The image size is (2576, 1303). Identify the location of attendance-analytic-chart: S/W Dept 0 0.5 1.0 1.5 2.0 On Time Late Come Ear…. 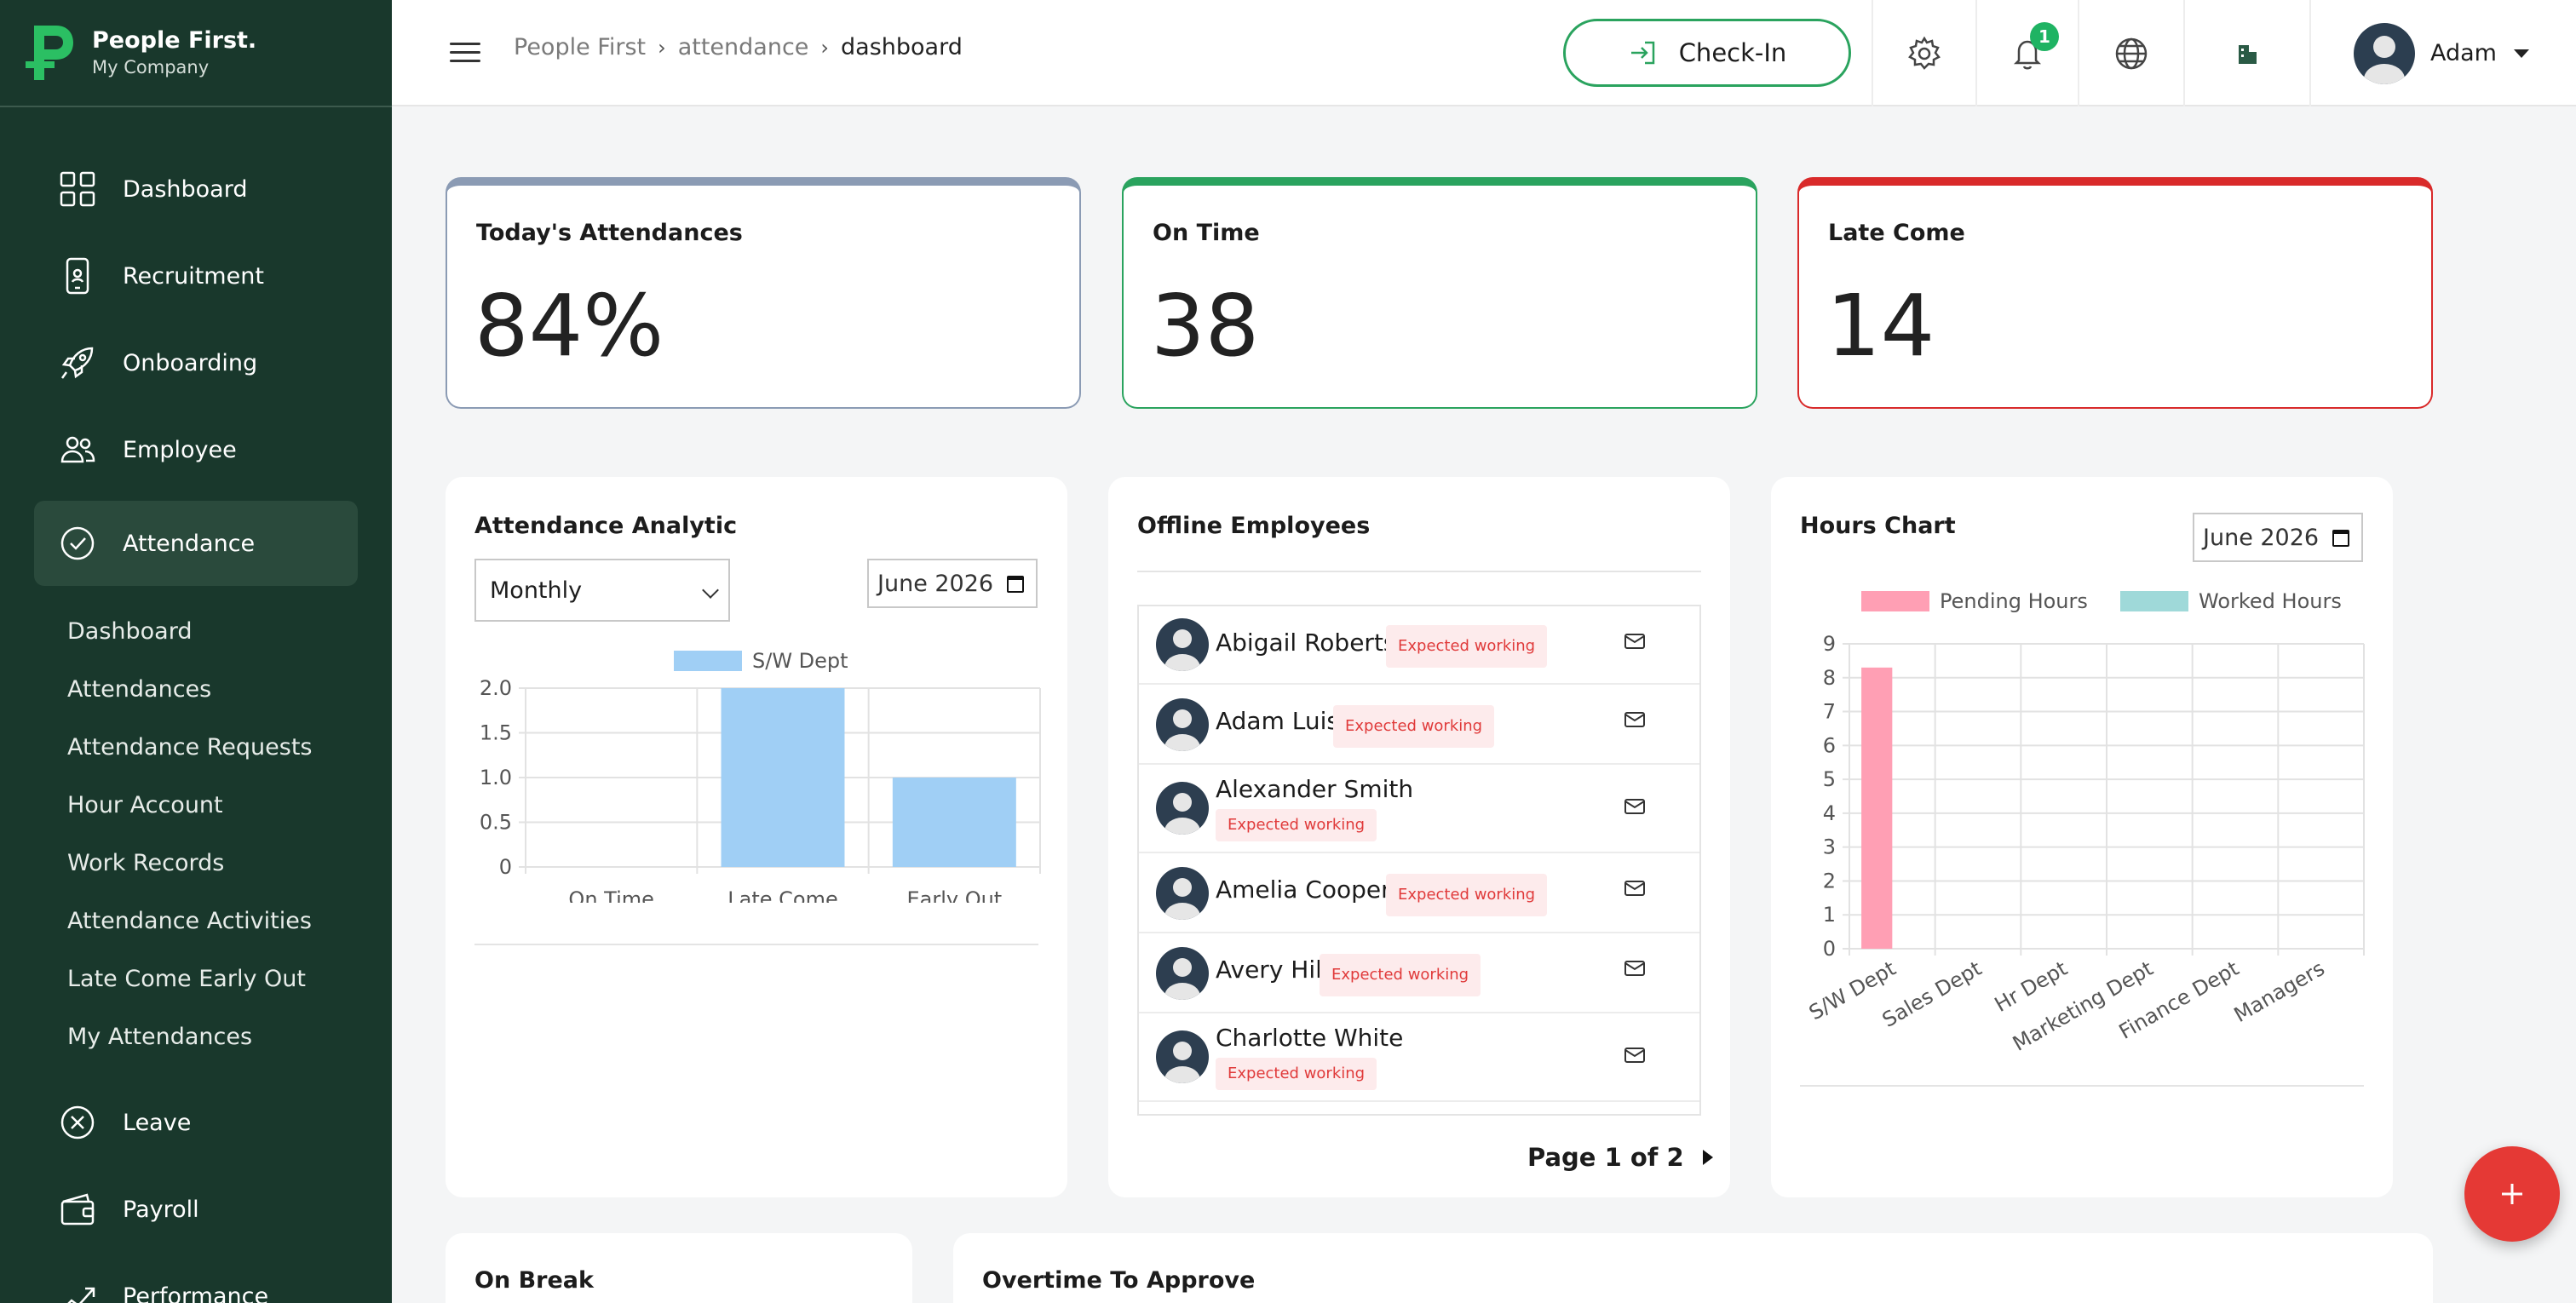
(761, 776).